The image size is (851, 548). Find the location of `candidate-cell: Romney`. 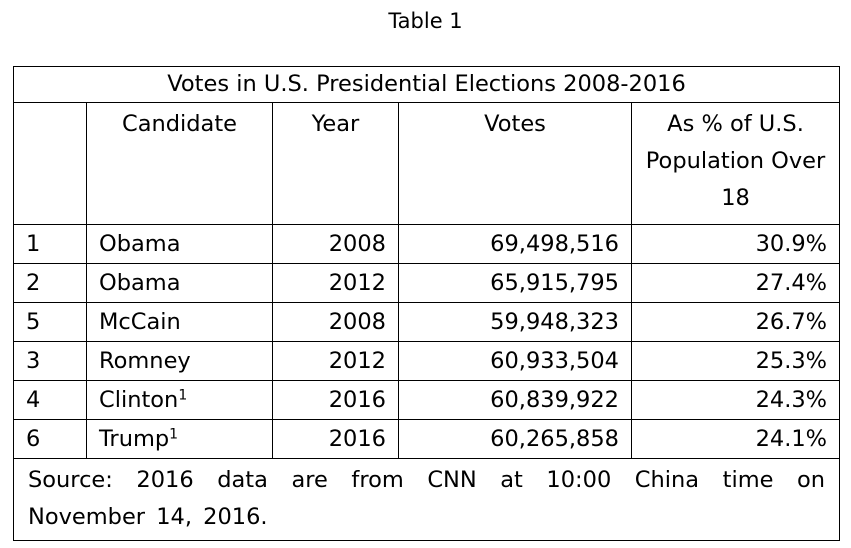

candidate-cell: Romney is located at coordinates (179, 361).